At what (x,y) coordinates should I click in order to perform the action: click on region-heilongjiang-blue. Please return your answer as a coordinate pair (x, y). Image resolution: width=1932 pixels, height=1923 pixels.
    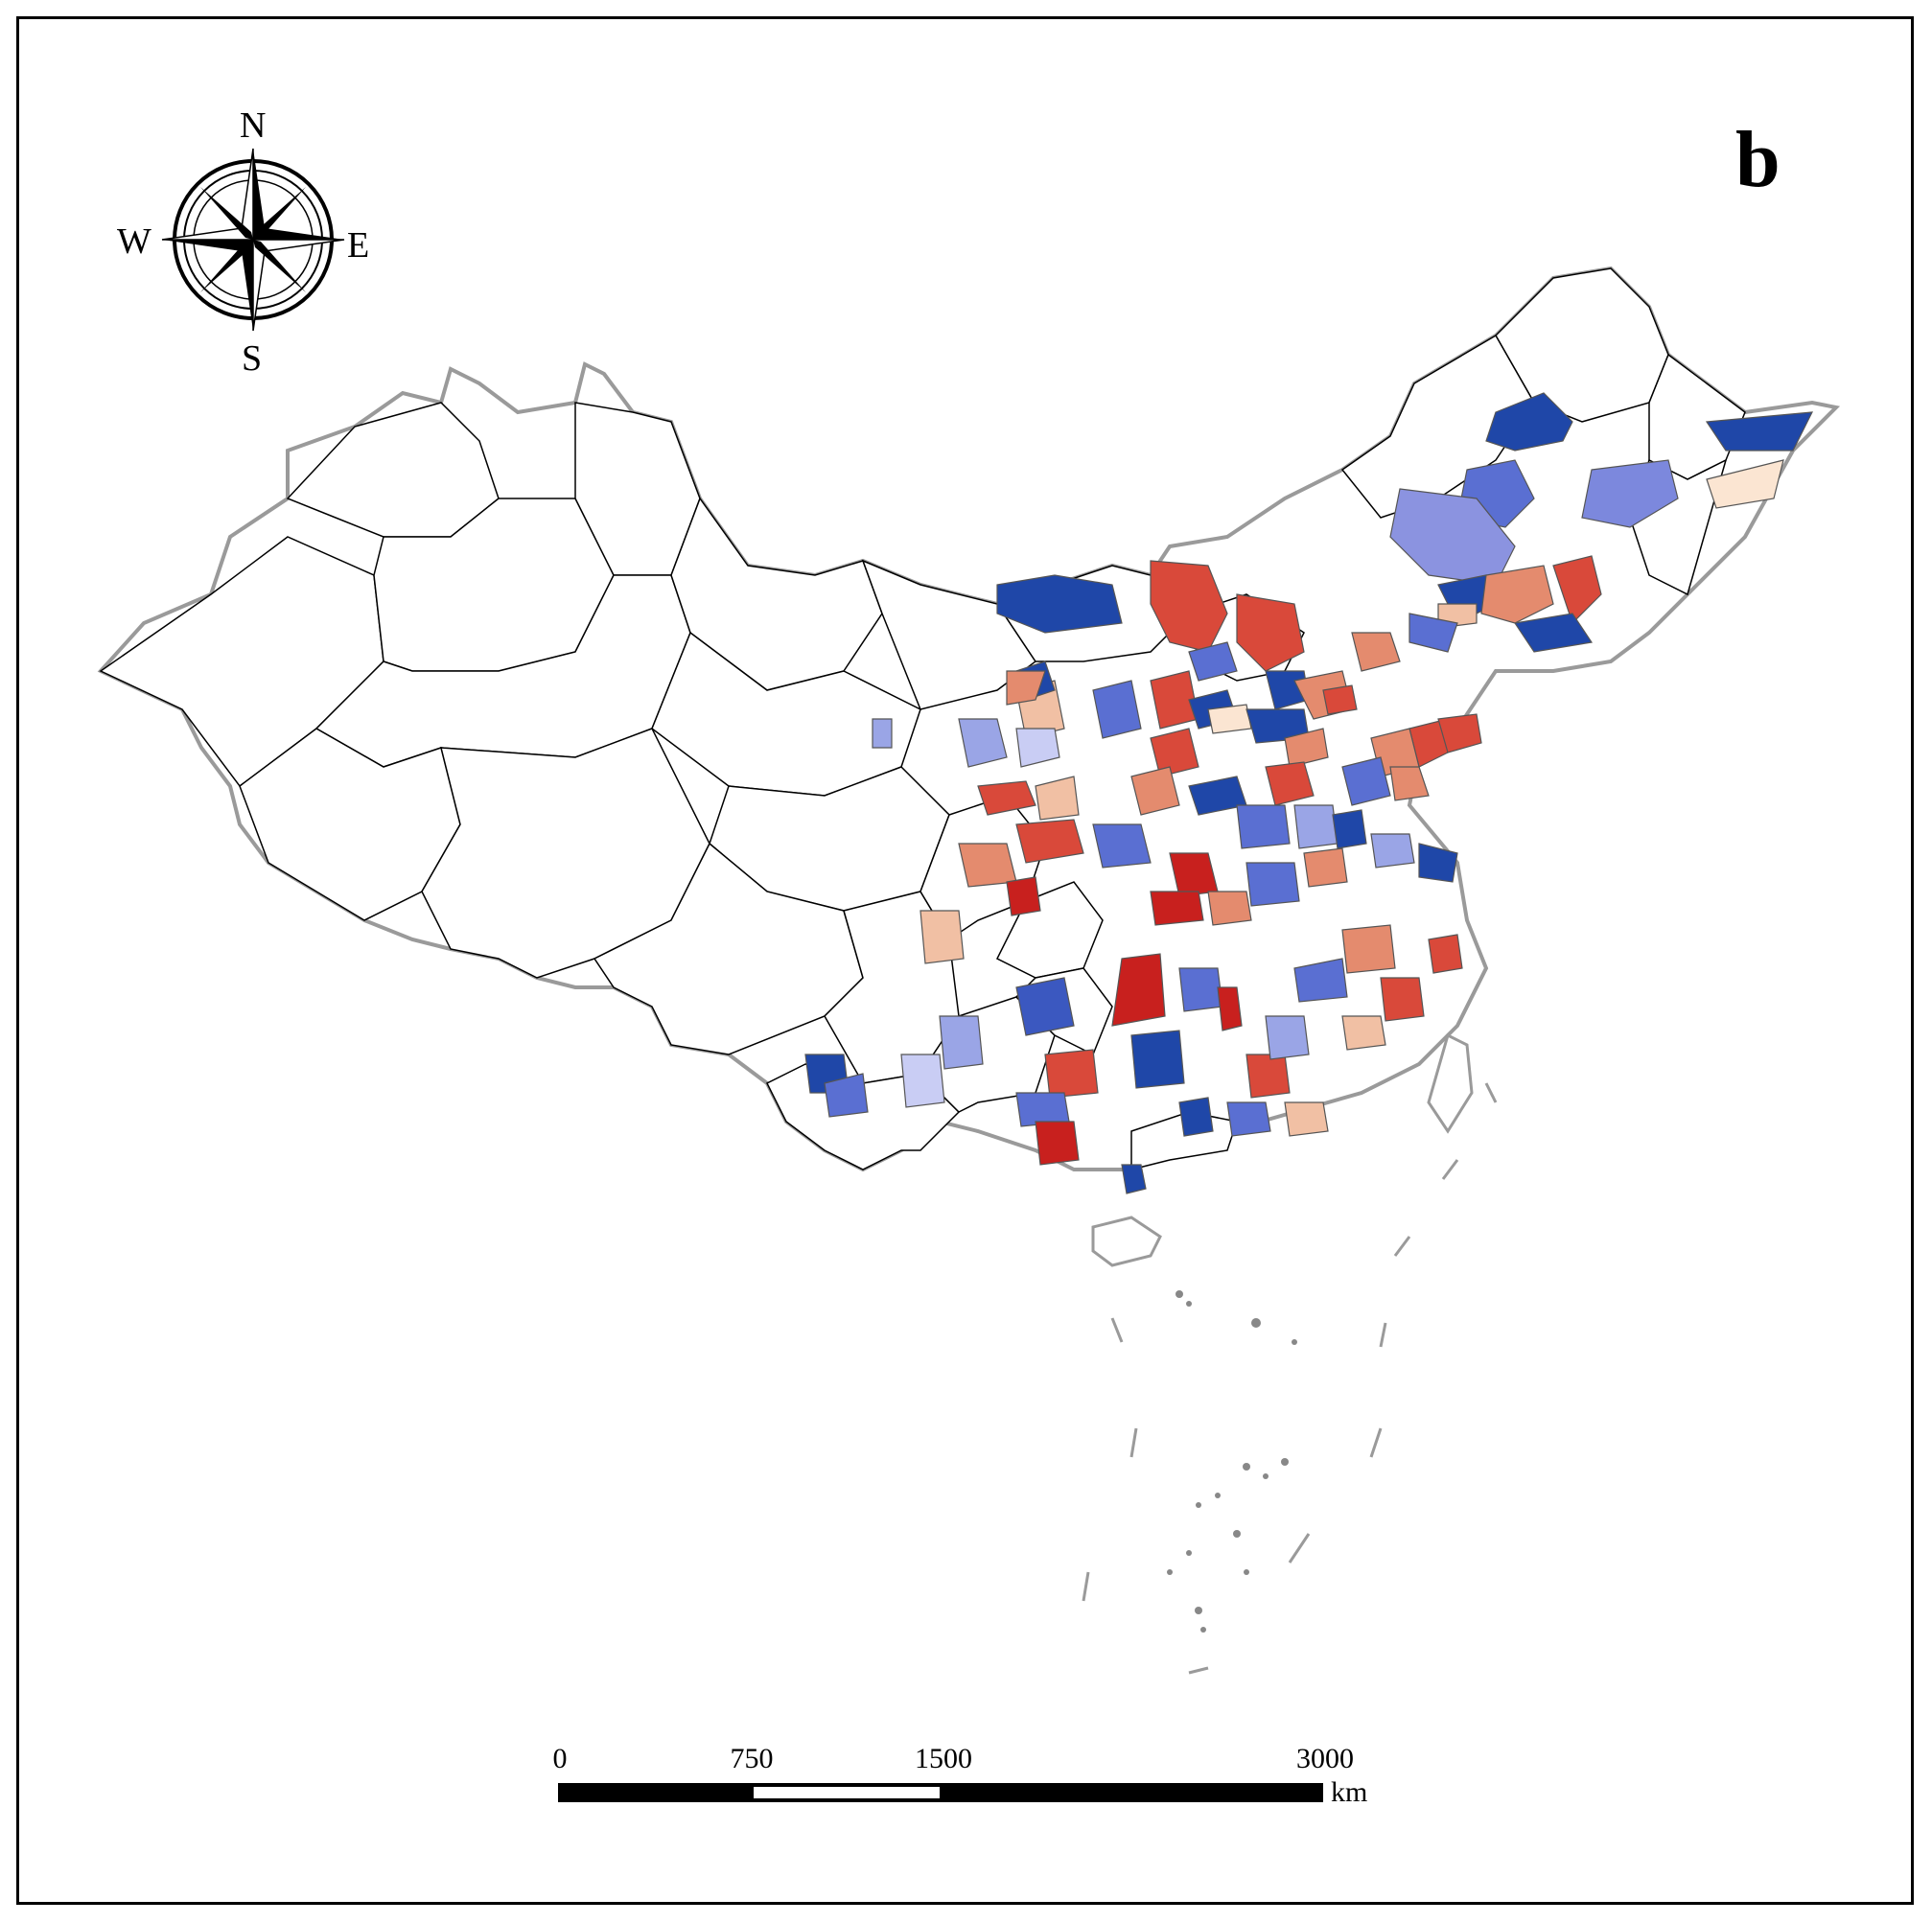
    Looking at the image, I should click on (1529, 422).